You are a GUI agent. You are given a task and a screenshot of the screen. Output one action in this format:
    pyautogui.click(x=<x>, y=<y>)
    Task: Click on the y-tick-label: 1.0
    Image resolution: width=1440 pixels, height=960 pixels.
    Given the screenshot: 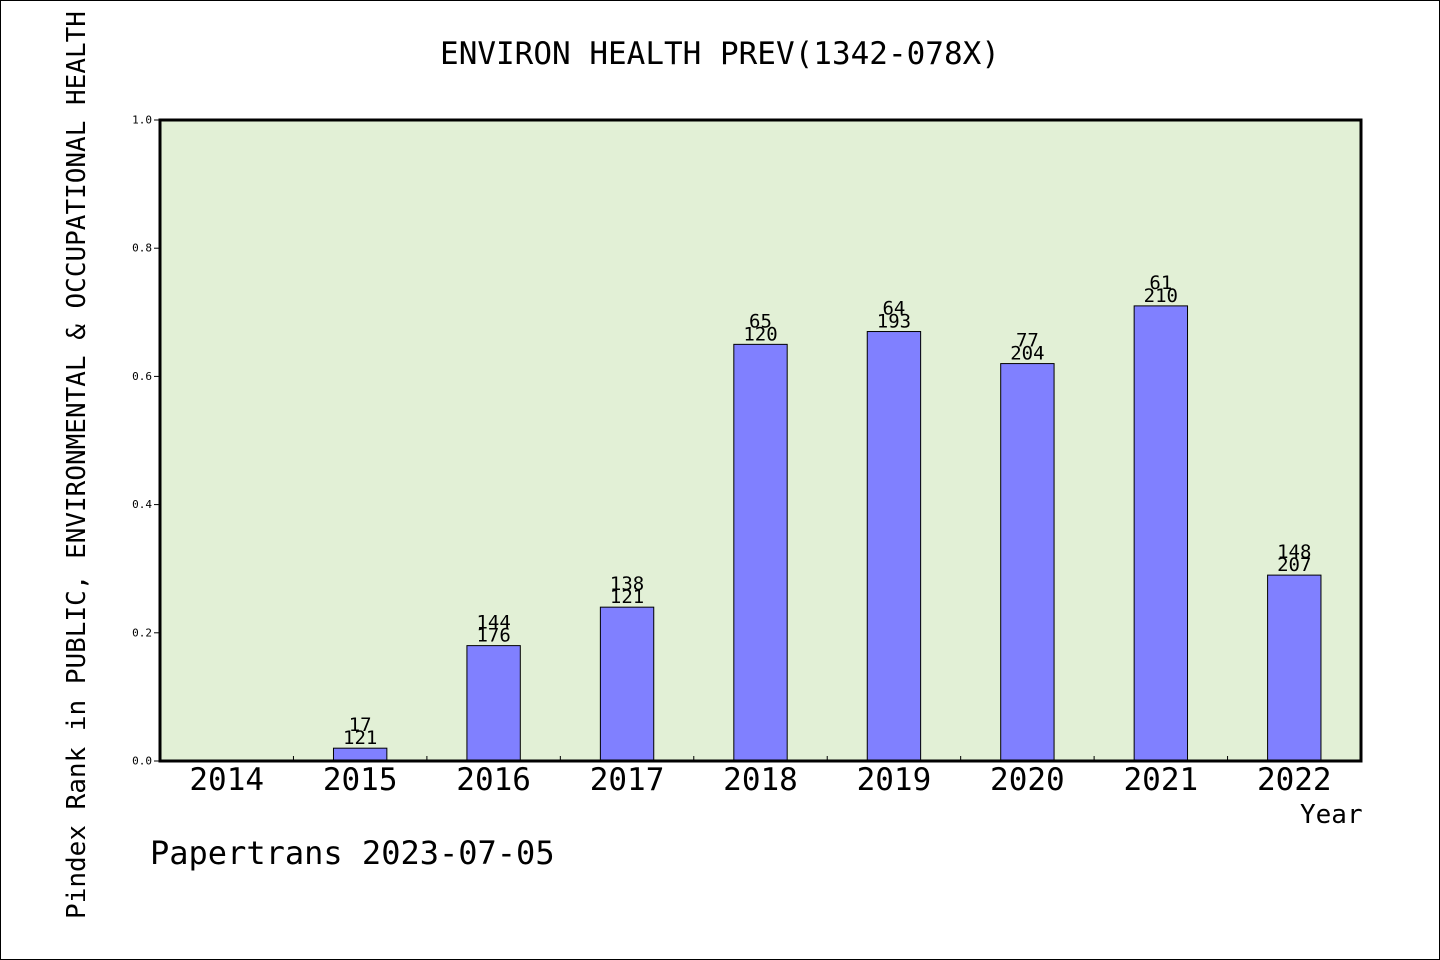 What is the action you would take?
    pyautogui.click(x=142, y=120)
    